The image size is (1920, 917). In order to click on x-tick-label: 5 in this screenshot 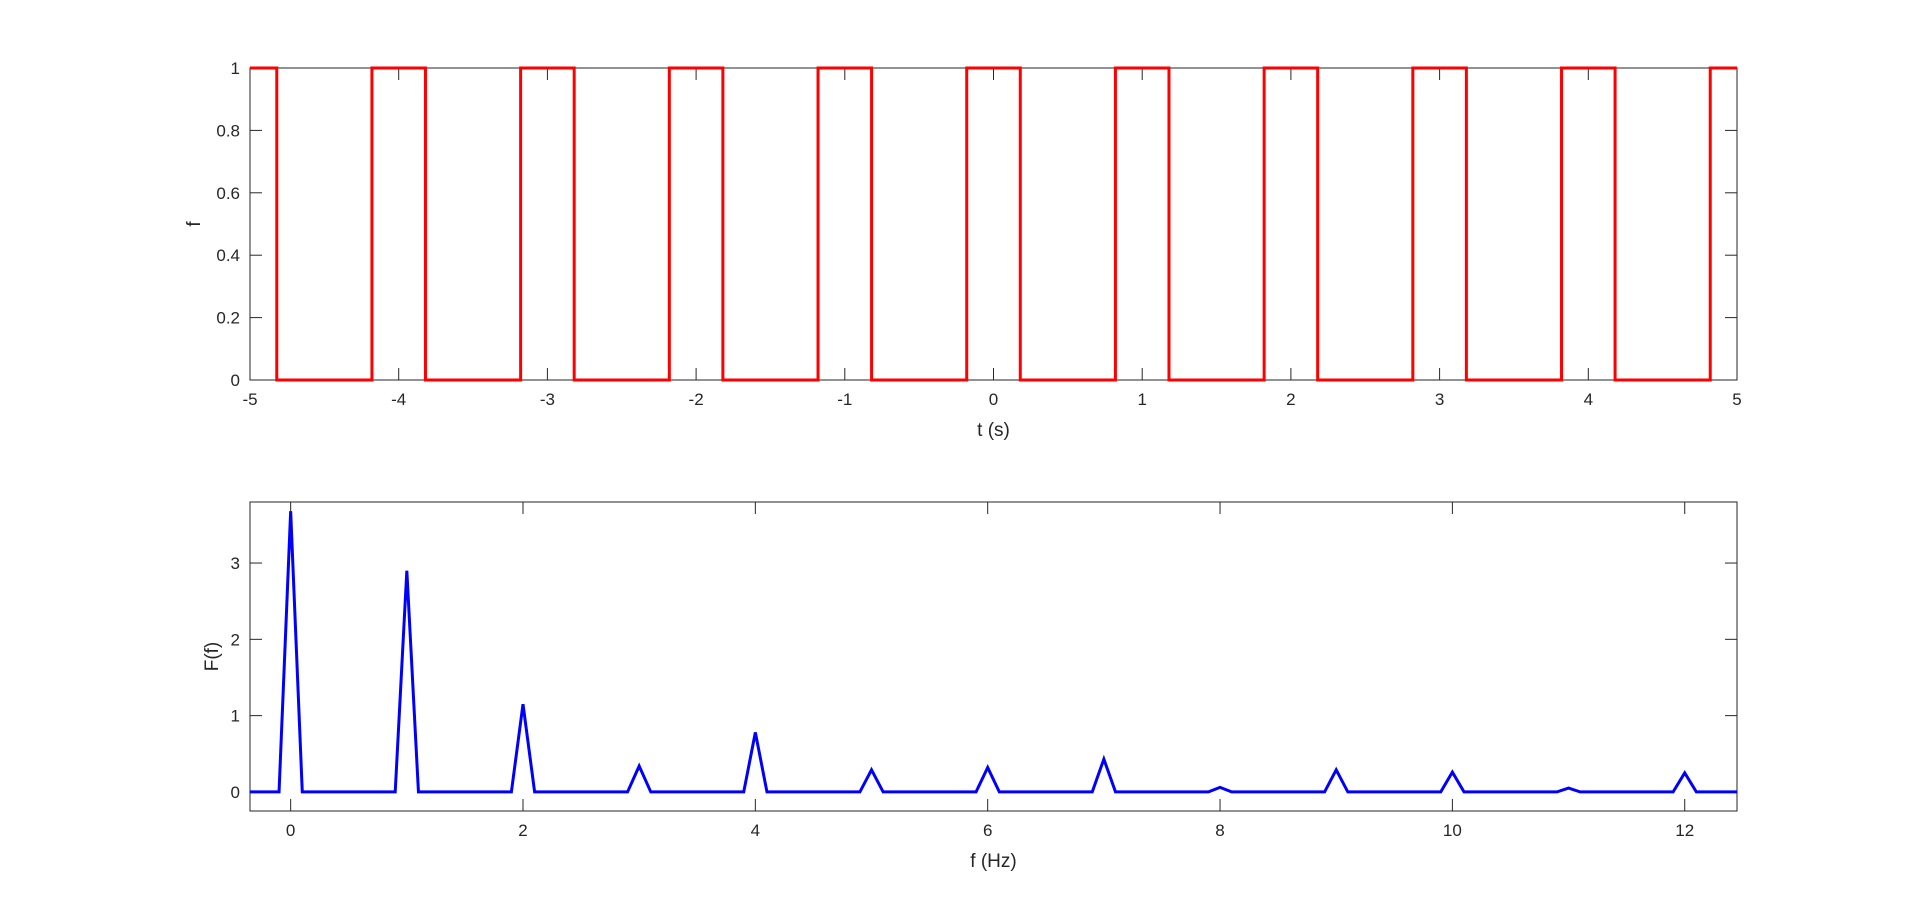, I will do `click(1736, 399)`.